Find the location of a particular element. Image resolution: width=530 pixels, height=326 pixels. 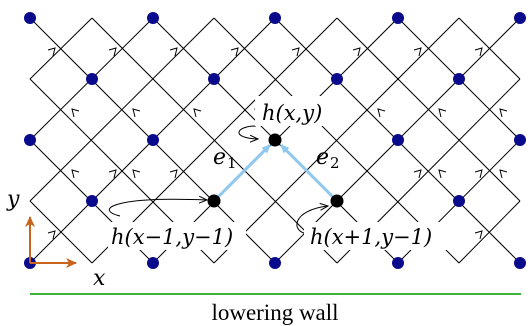

lowering-wall-label: lowering wall is located at coordinates (274, 312).